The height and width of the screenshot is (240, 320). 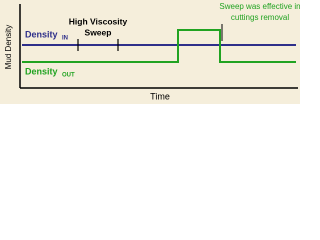 What do you see at coordinates (159, 46) in the screenshot?
I see `density-out-line` at bounding box center [159, 46].